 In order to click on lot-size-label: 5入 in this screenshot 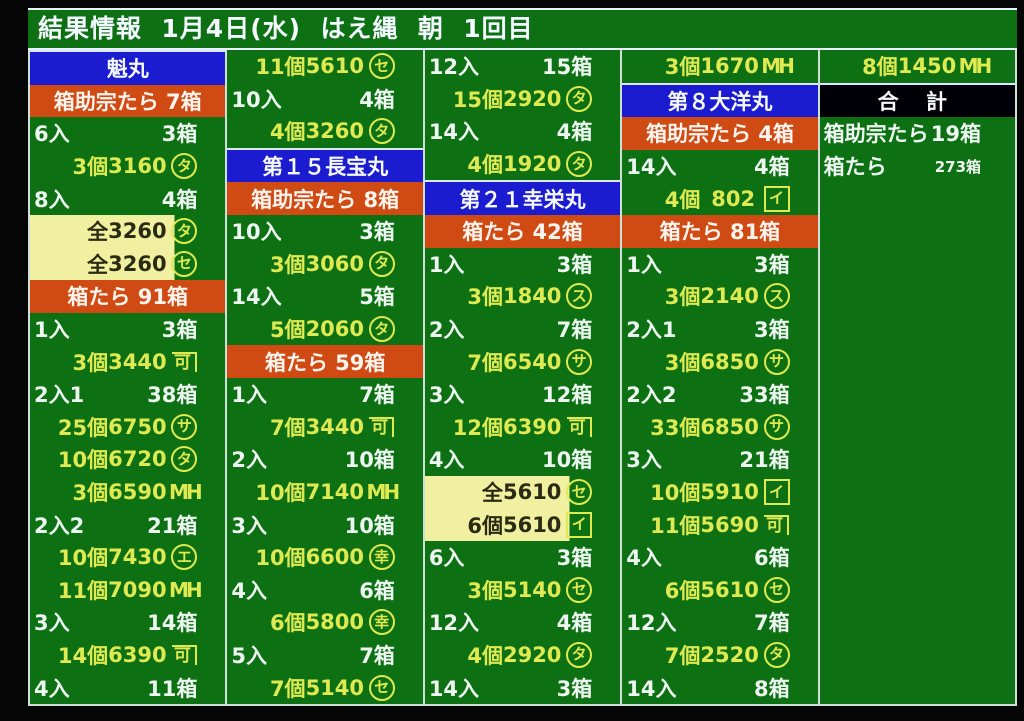, I will do `click(249, 655)`.